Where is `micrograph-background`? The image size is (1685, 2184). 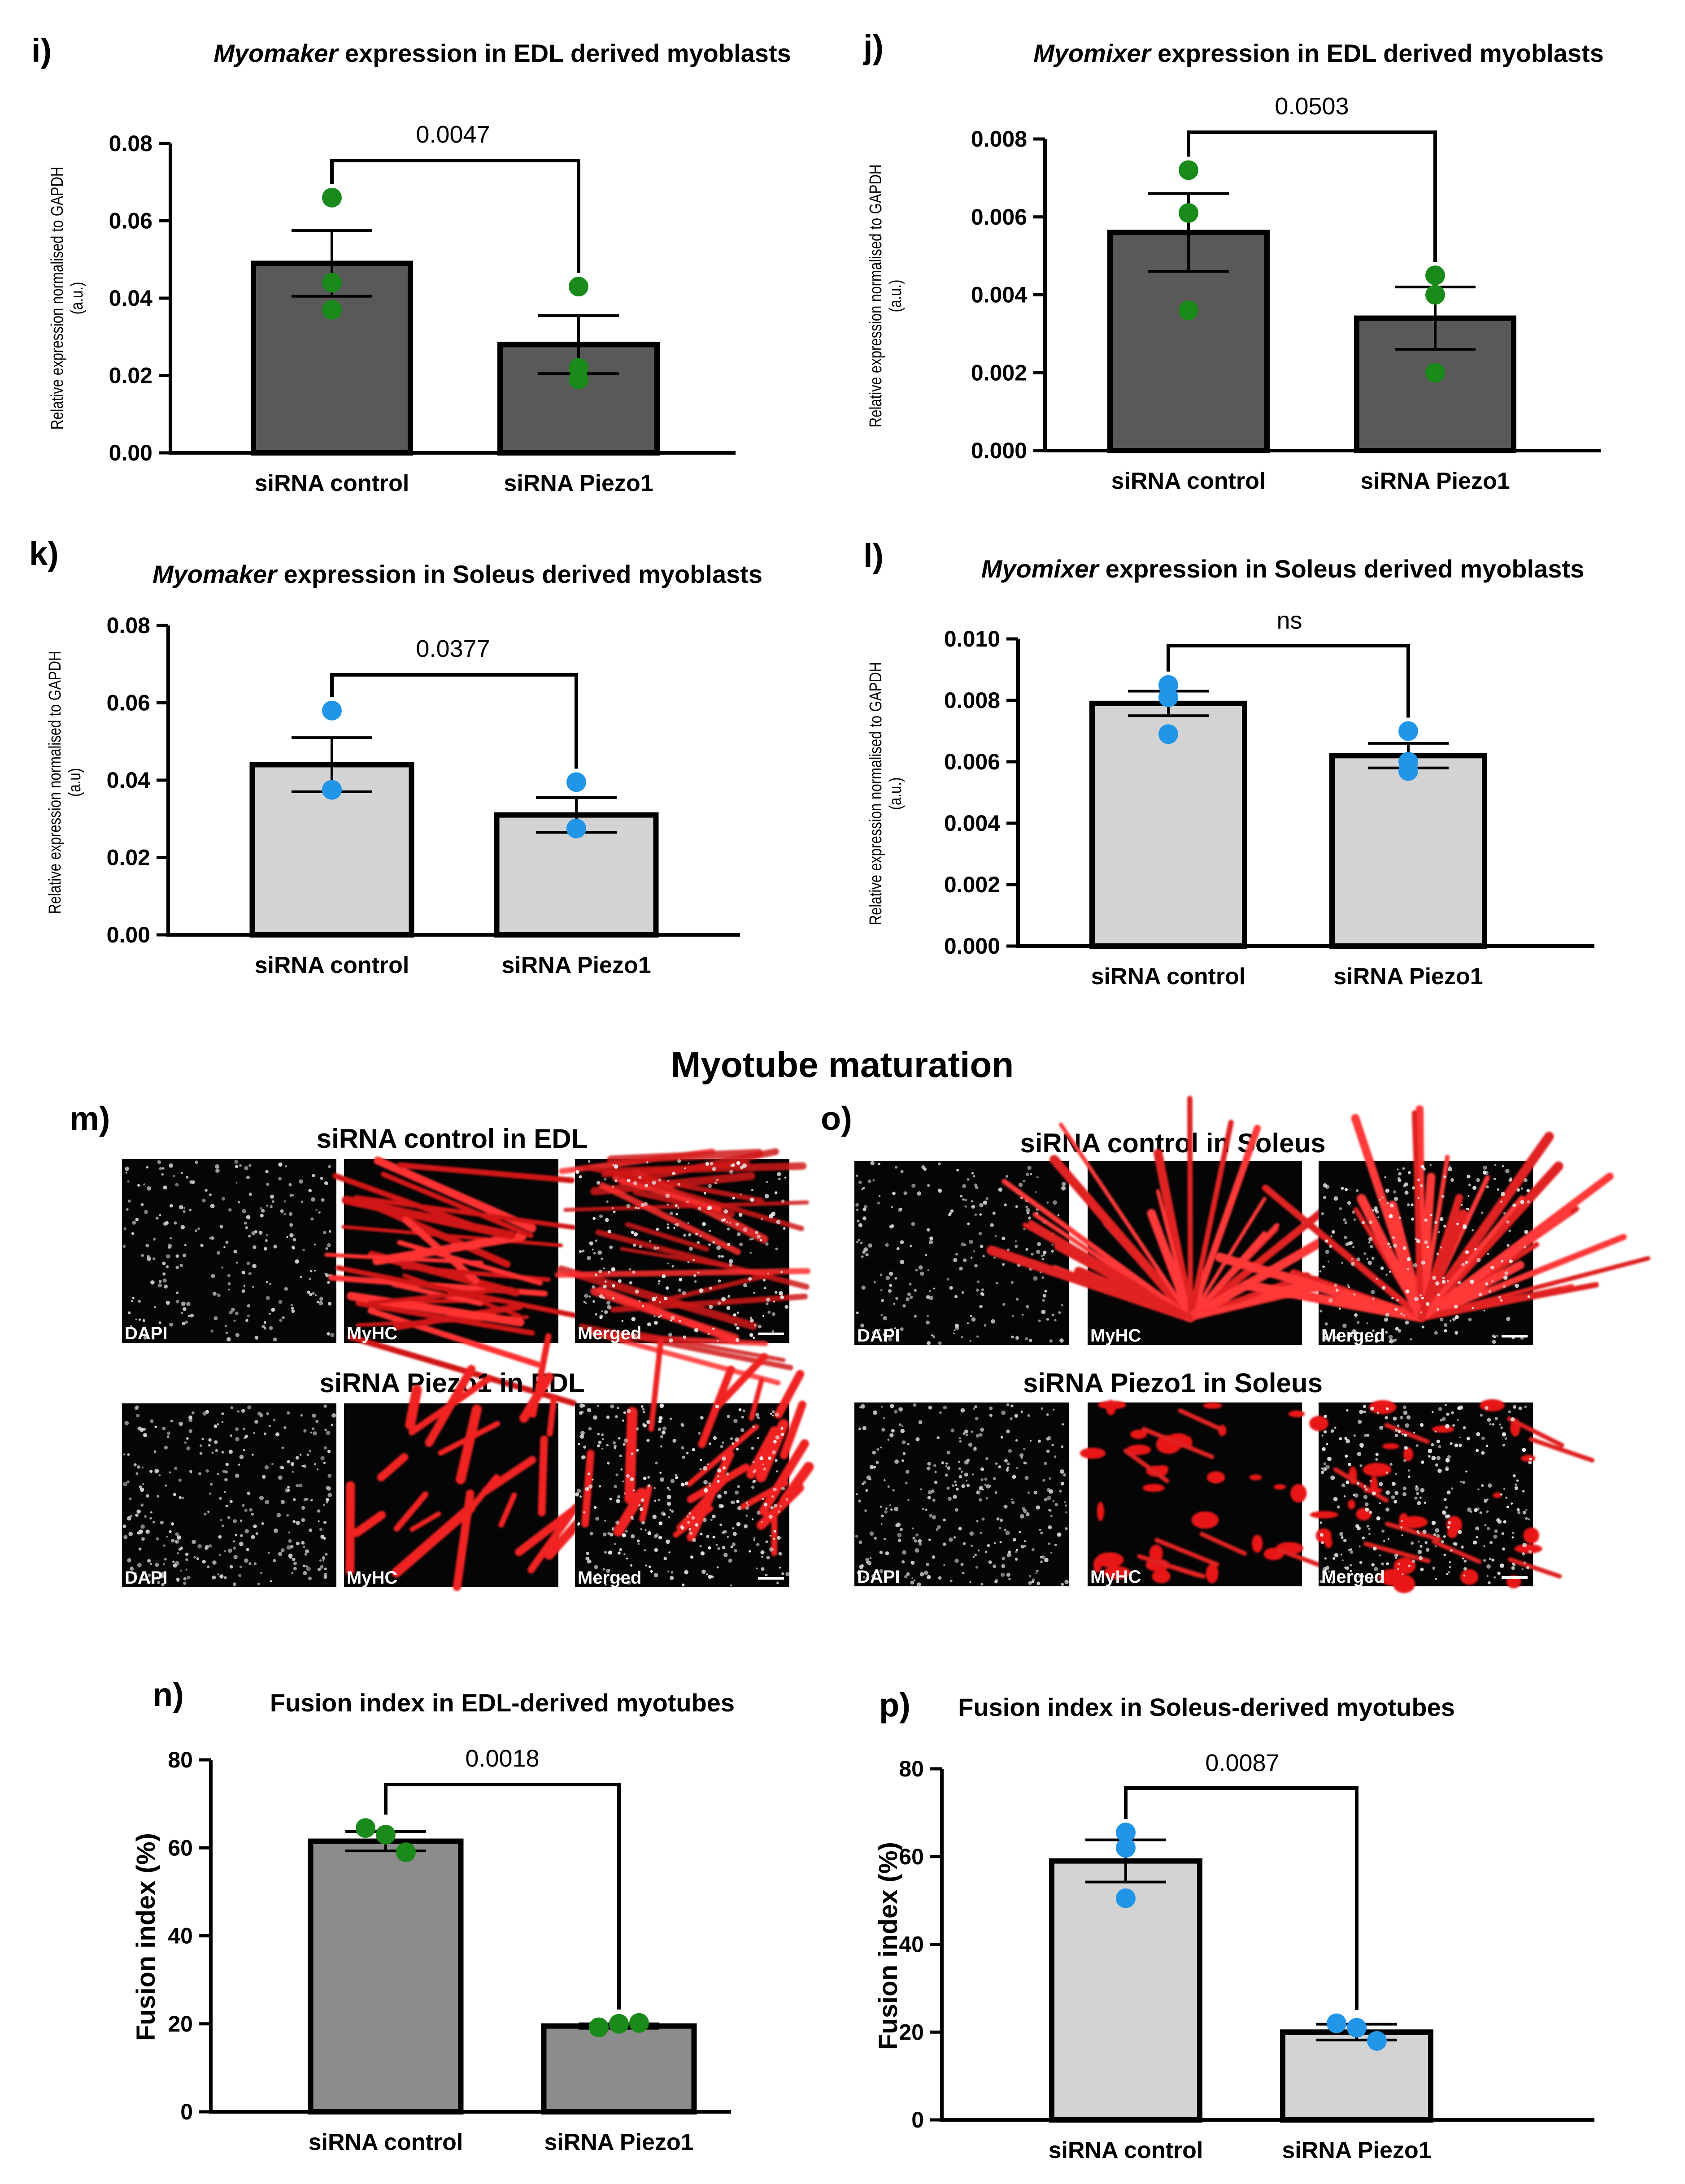 micrograph-background is located at coordinates (451, 1495).